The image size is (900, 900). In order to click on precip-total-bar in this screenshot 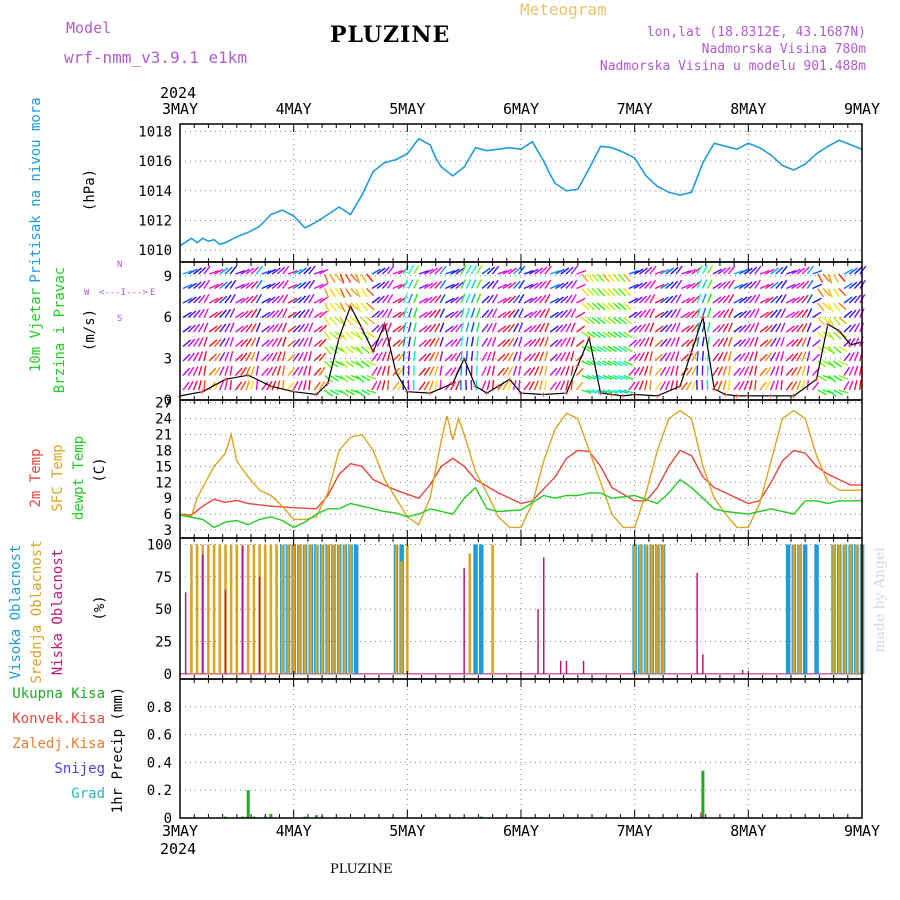, I will do `click(316, 816)`.